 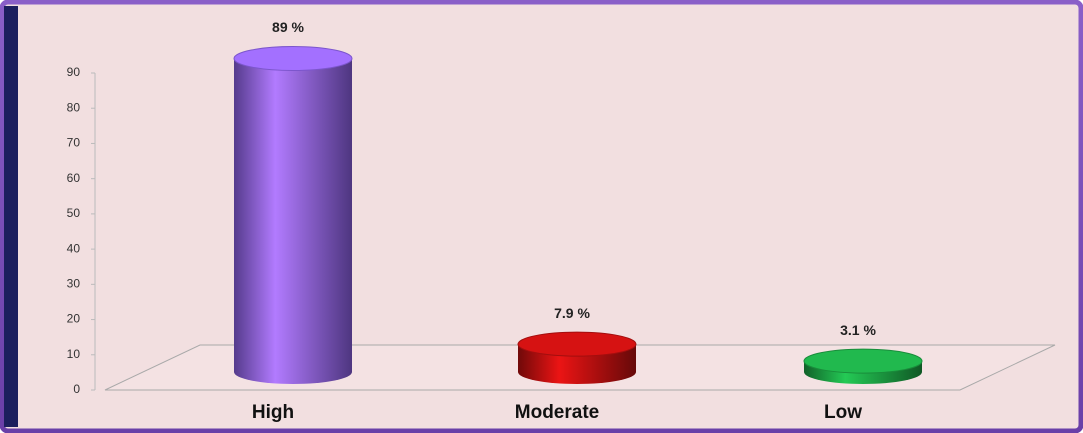 What do you see at coordinates (858, 330) in the screenshot?
I see `value-label: 3.1 %` at bounding box center [858, 330].